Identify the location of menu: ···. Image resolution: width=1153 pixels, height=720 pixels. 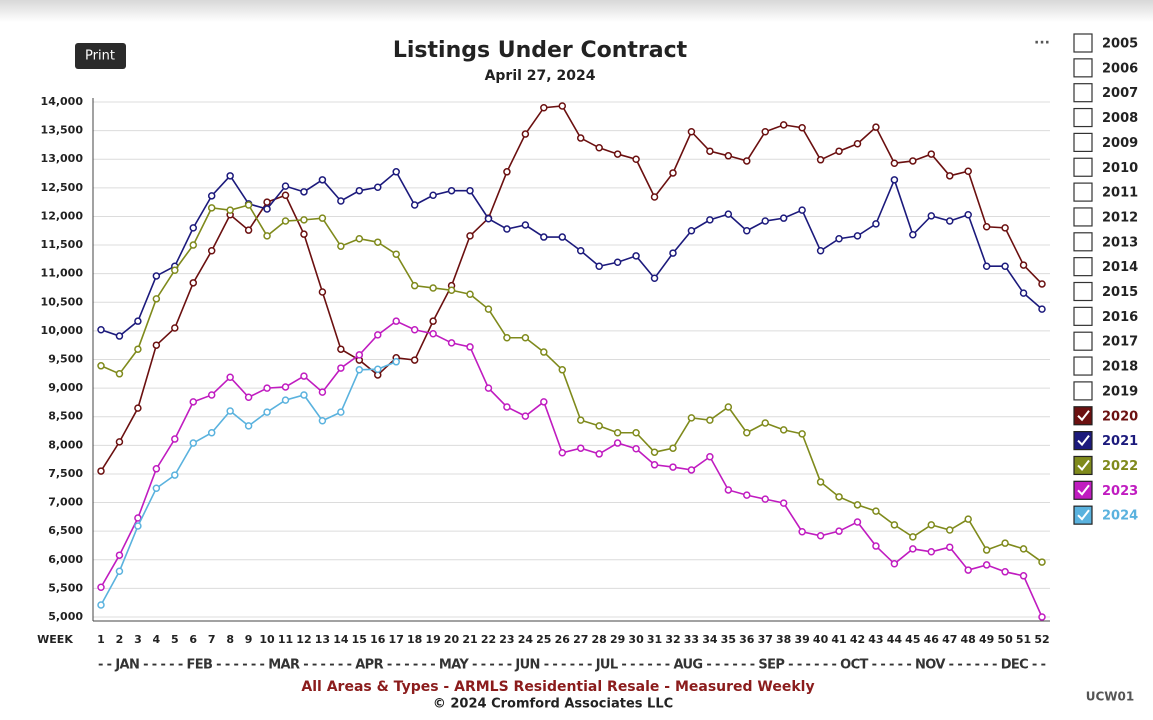
(1042, 43).